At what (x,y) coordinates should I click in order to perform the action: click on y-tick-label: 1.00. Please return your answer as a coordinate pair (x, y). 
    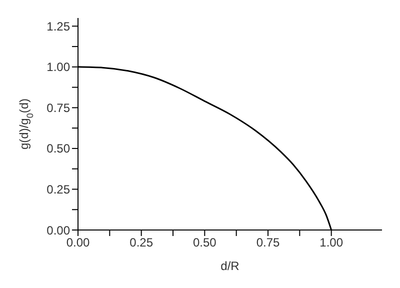
    Looking at the image, I should click on (58, 67).